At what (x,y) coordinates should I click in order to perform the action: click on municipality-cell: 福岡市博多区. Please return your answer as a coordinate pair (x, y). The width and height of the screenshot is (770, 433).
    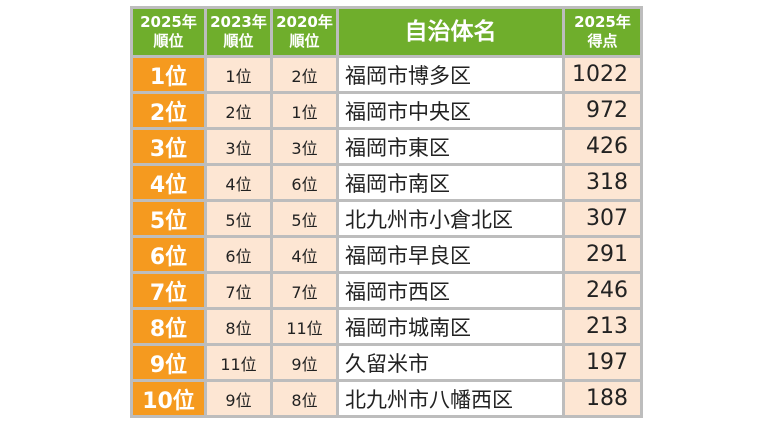
    Looking at the image, I should click on (450, 74).